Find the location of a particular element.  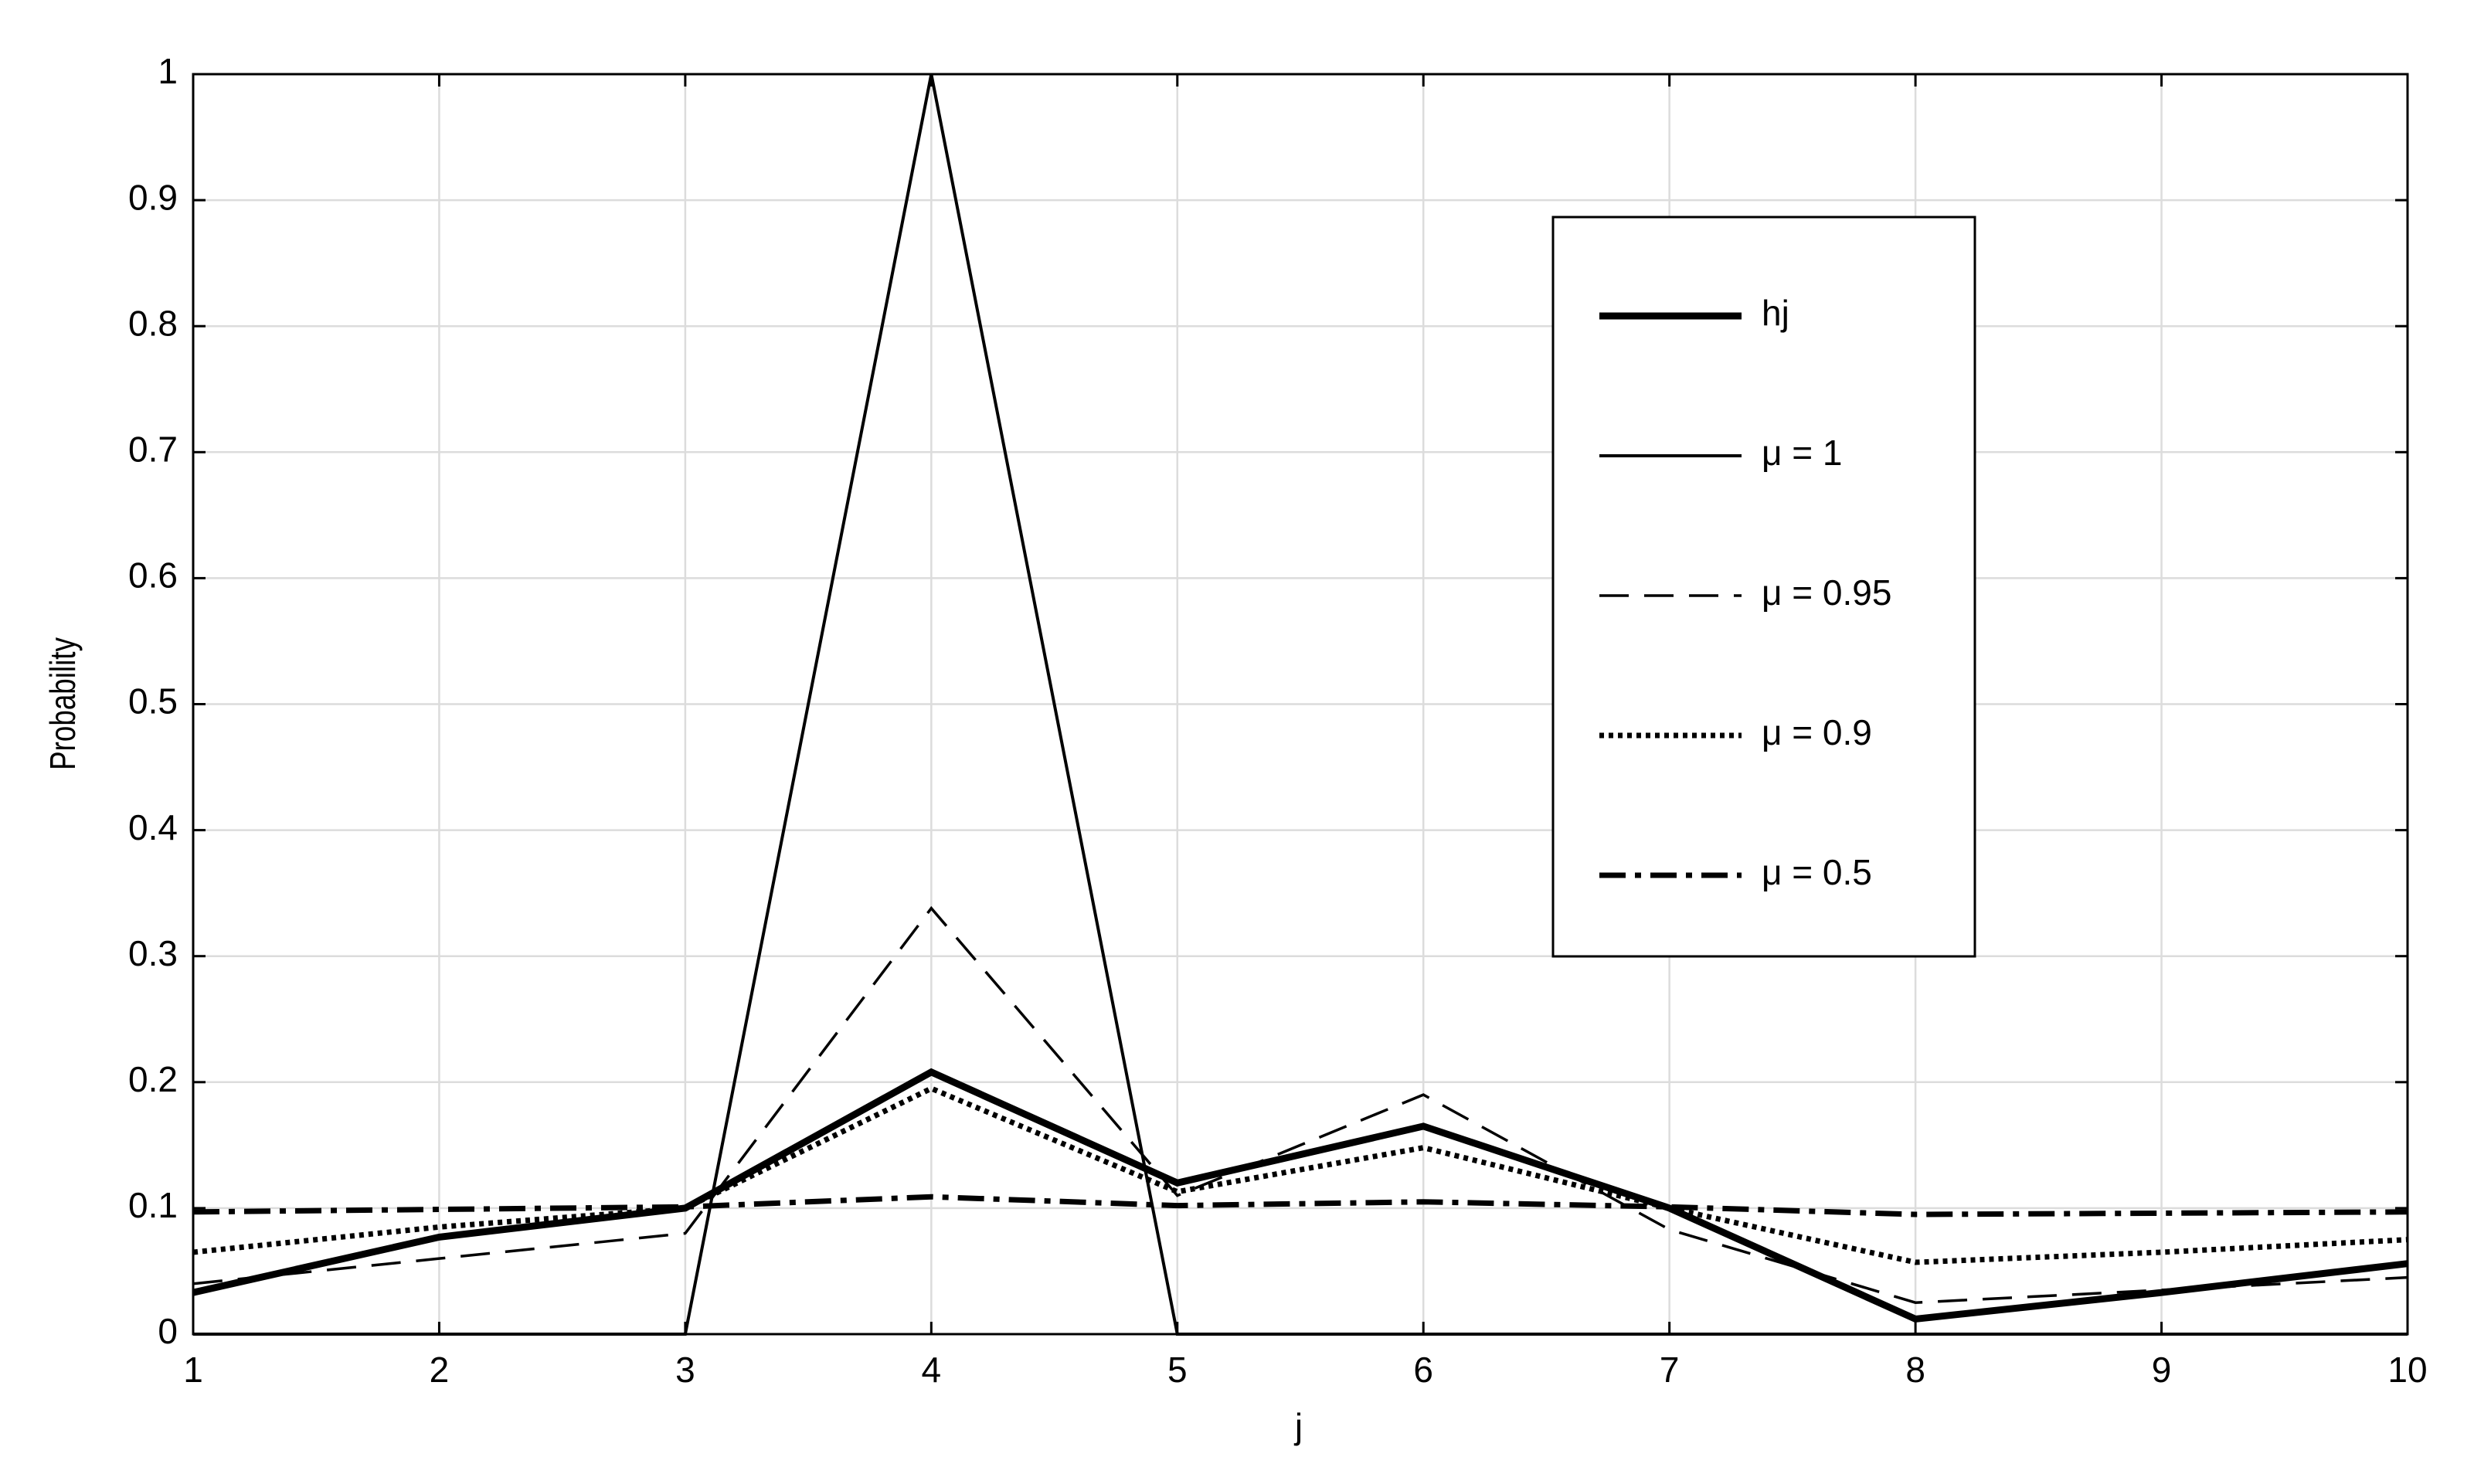

x-tick-label: 8 is located at coordinates (1915, 1370).